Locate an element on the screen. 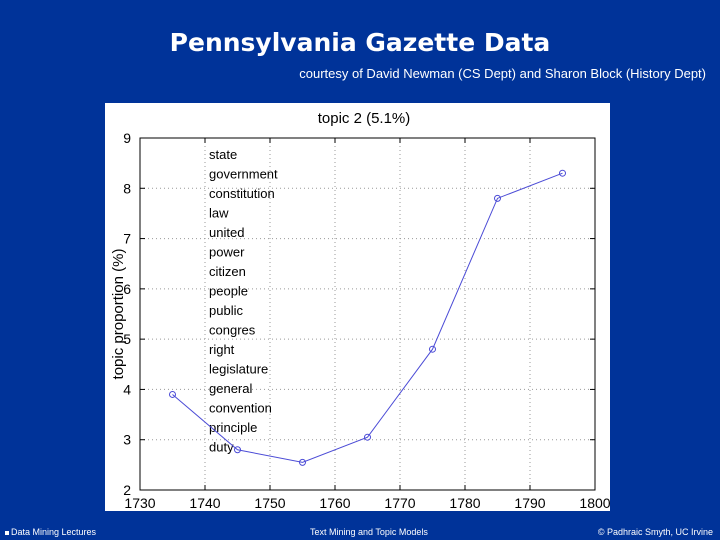 This screenshot has height=540, width=720. topic-word: constitution is located at coordinates (242, 193).